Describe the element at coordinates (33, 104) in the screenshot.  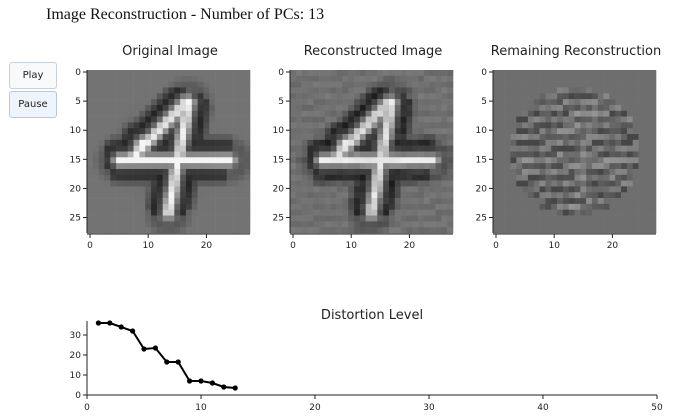
I see `pause-button: Pause` at that location.